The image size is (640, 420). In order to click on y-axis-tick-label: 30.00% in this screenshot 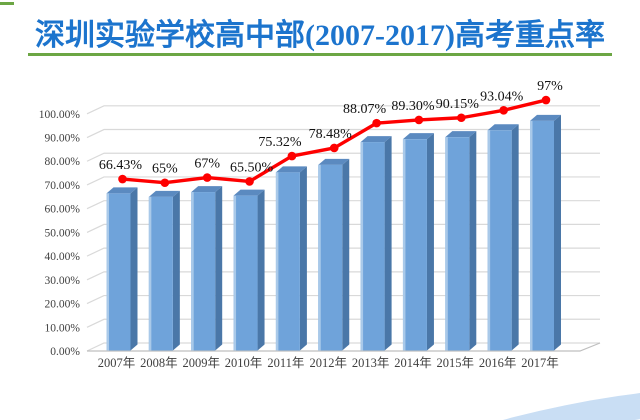, I will do `click(63, 281)`.